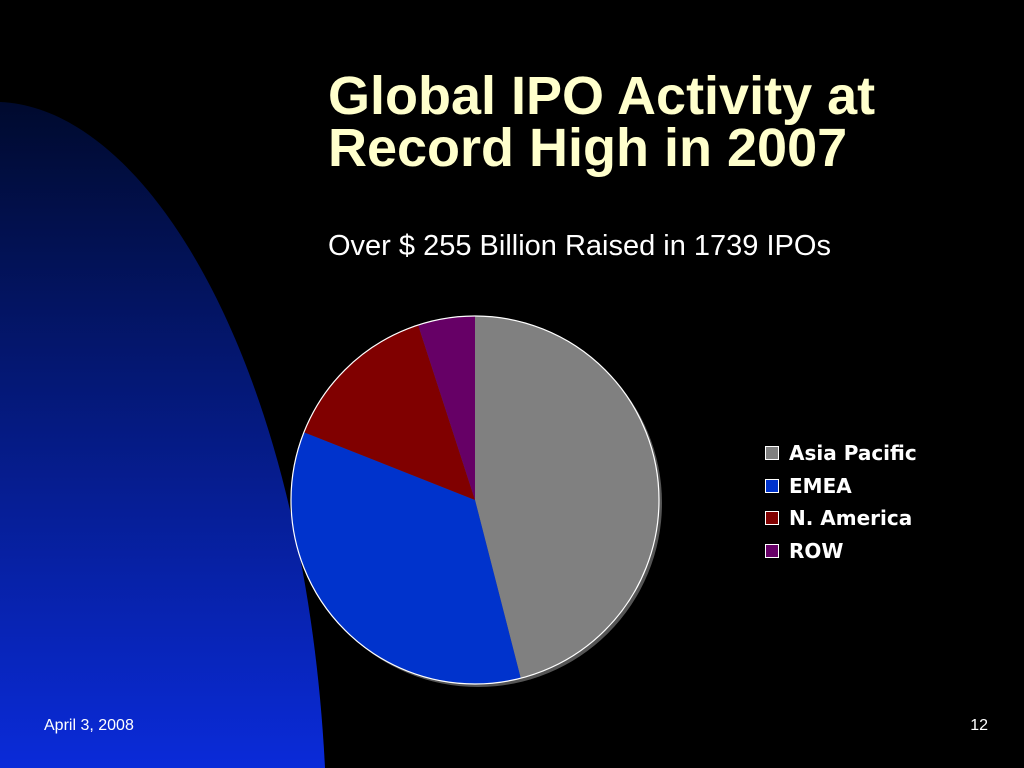 Image resolution: width=1024 pixels, height=768 pixels. I want to click on slide-title-line-1: Global IPO Activity at, so click(602, 96).